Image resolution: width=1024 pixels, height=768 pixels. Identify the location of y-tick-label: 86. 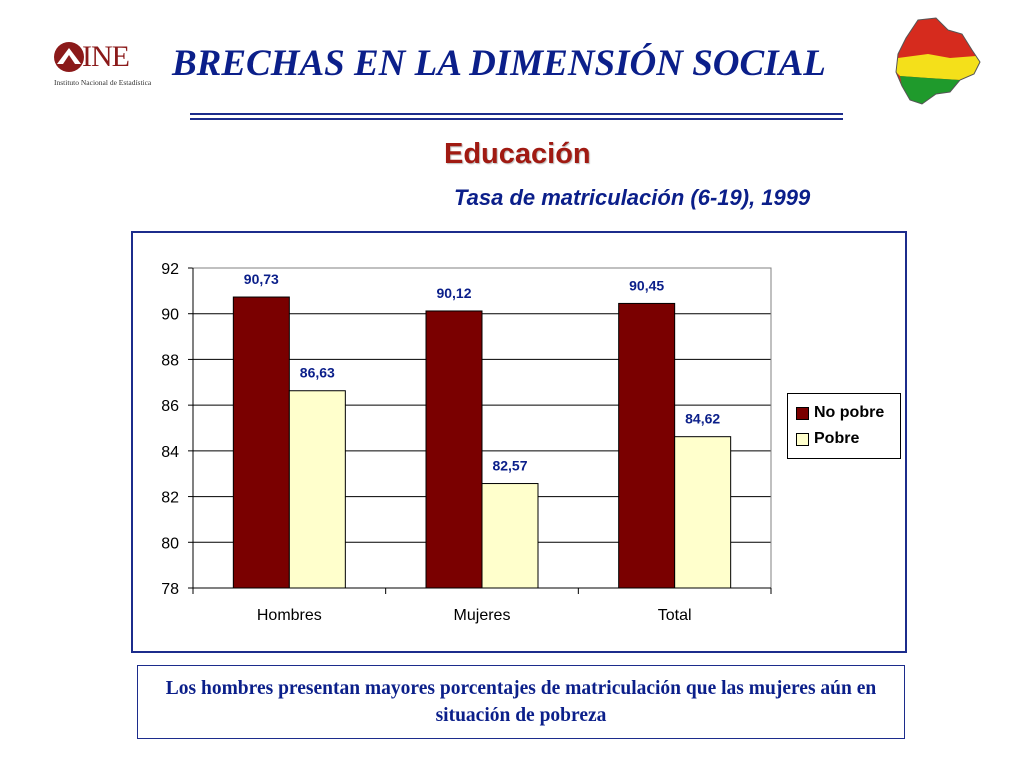
(170, 406).